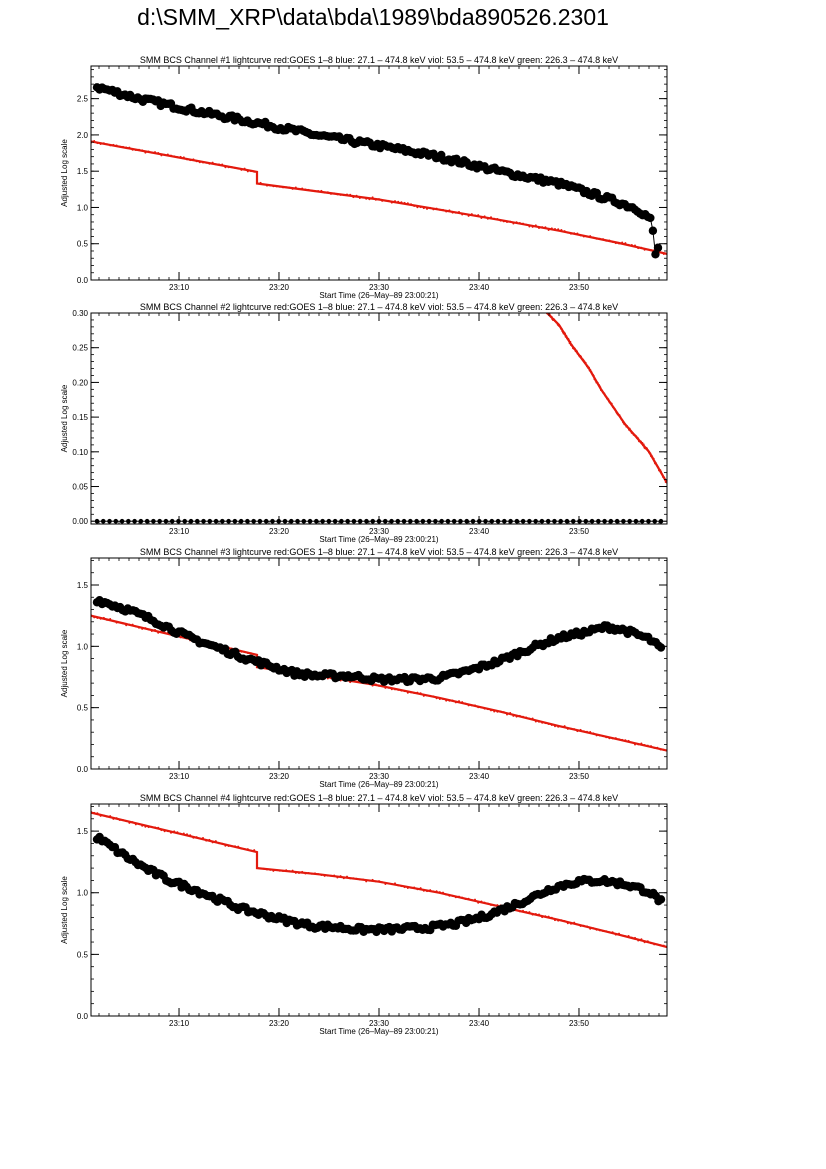 The image size is (826, 1169). Describe the element at coordinates (83, 1016) in the screenshot. I see `y-tick-label: 0.0` at that location.